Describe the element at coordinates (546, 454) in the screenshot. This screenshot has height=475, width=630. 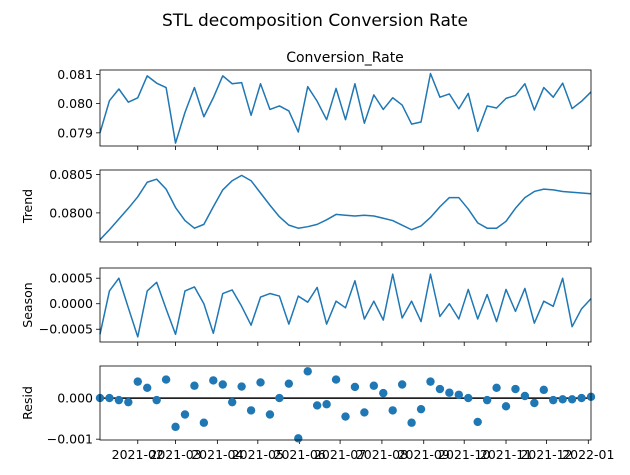
I see `xtick-label: 2021-12` at that location.